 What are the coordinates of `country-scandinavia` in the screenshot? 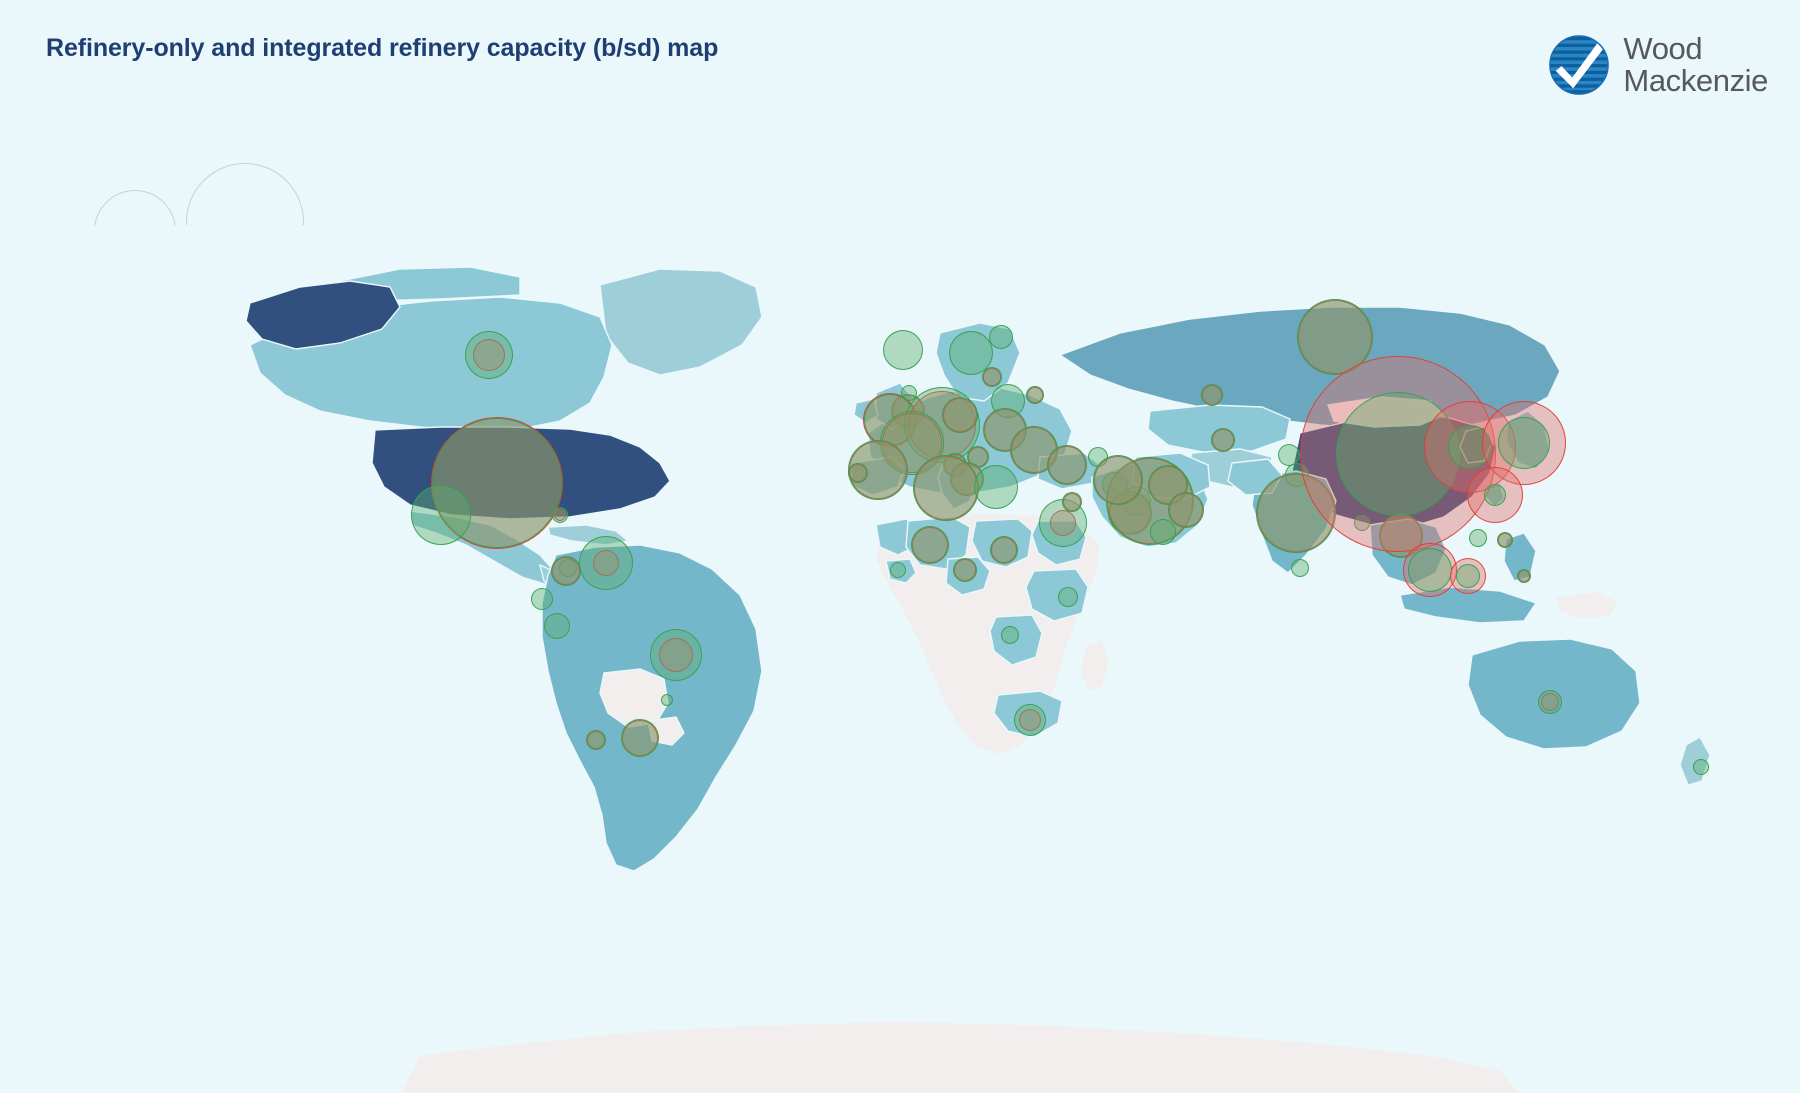 It's located at (978, 362).